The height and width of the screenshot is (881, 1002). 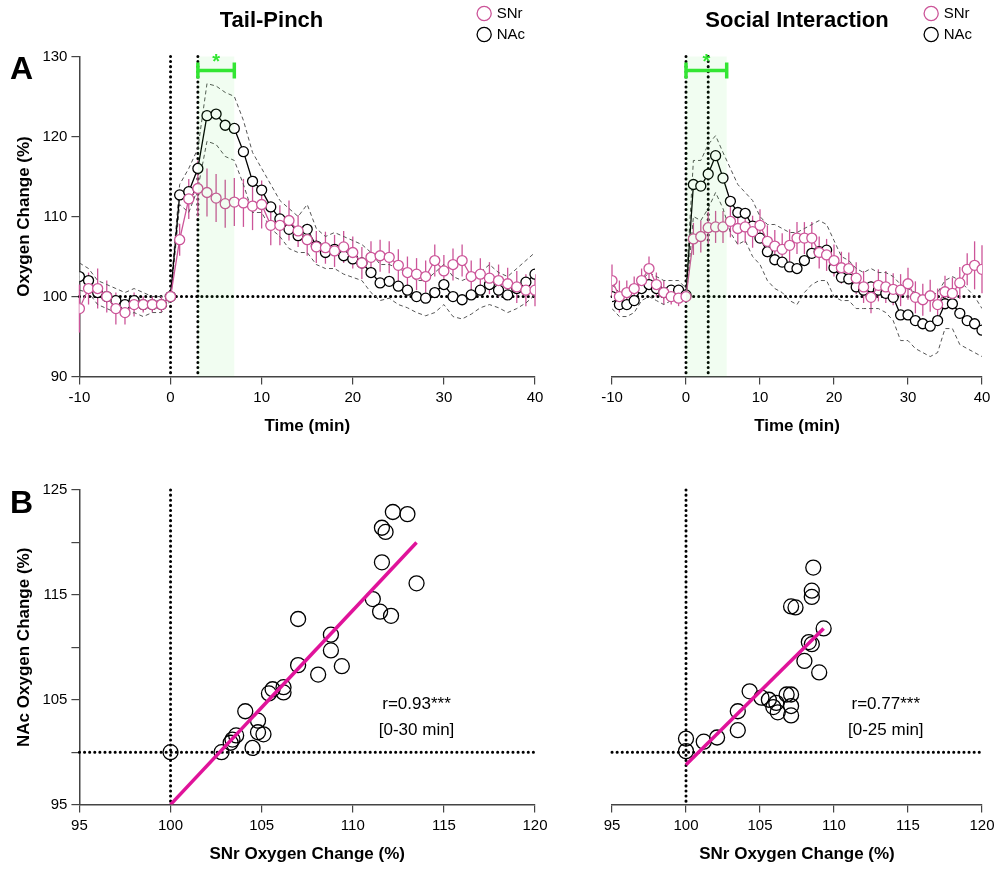 What do you see at coordinates (271, 20) in the screenshot?
I see `chart-title: Tail-Pinch` at bounding box center [271, 20].